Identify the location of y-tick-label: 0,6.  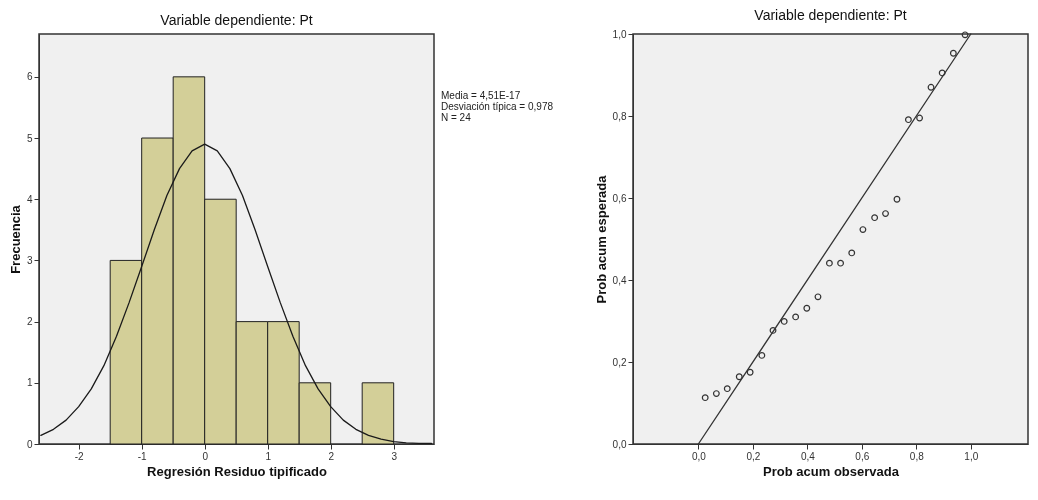
(619, 198).